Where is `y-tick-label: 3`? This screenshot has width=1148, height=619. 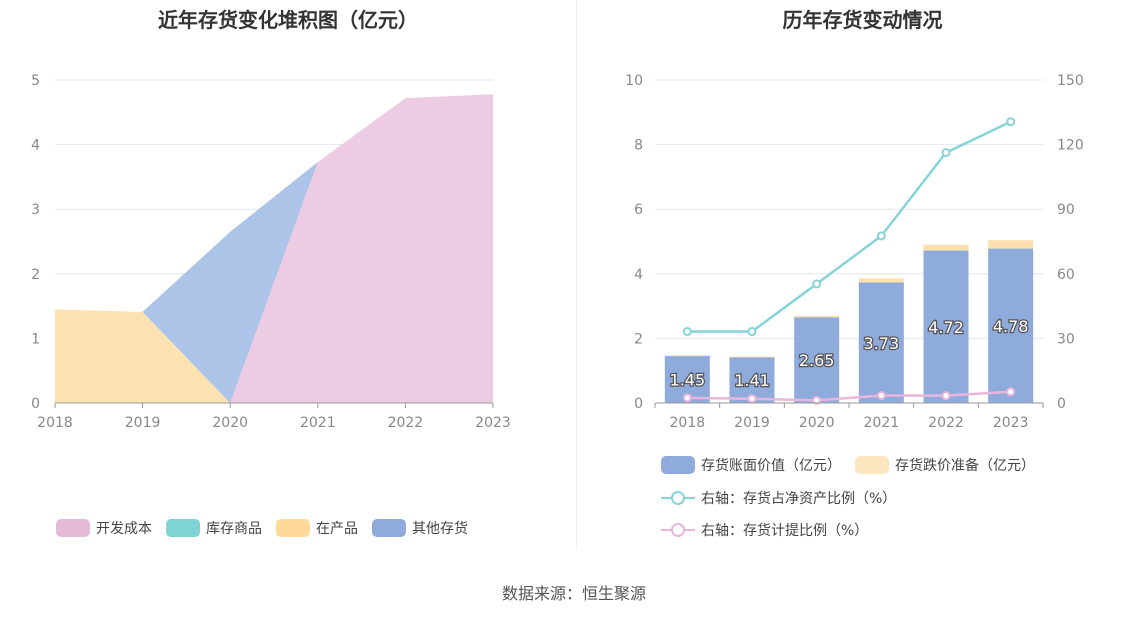
y-tick-label: 3 is located at coordinates (35, 210).